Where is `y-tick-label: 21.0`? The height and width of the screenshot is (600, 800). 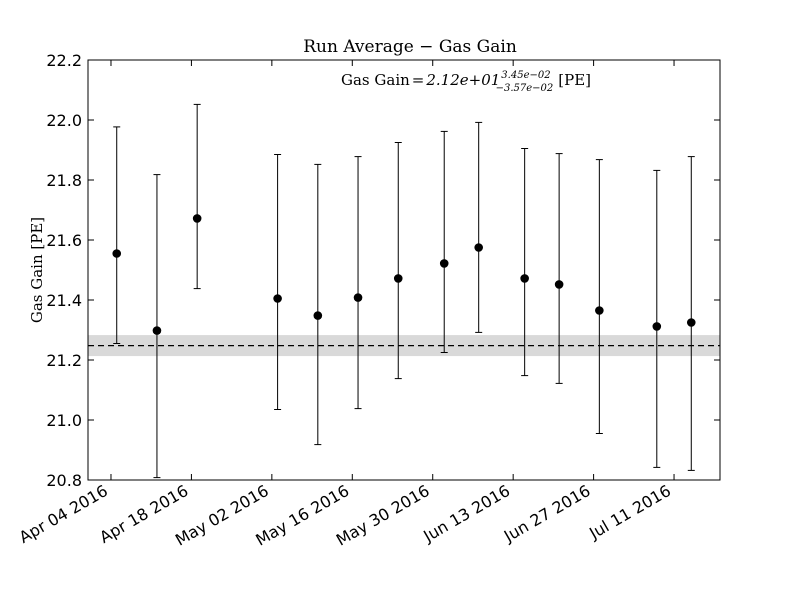
y-tick-label: 21.0 is located at coordinates (64, 420).